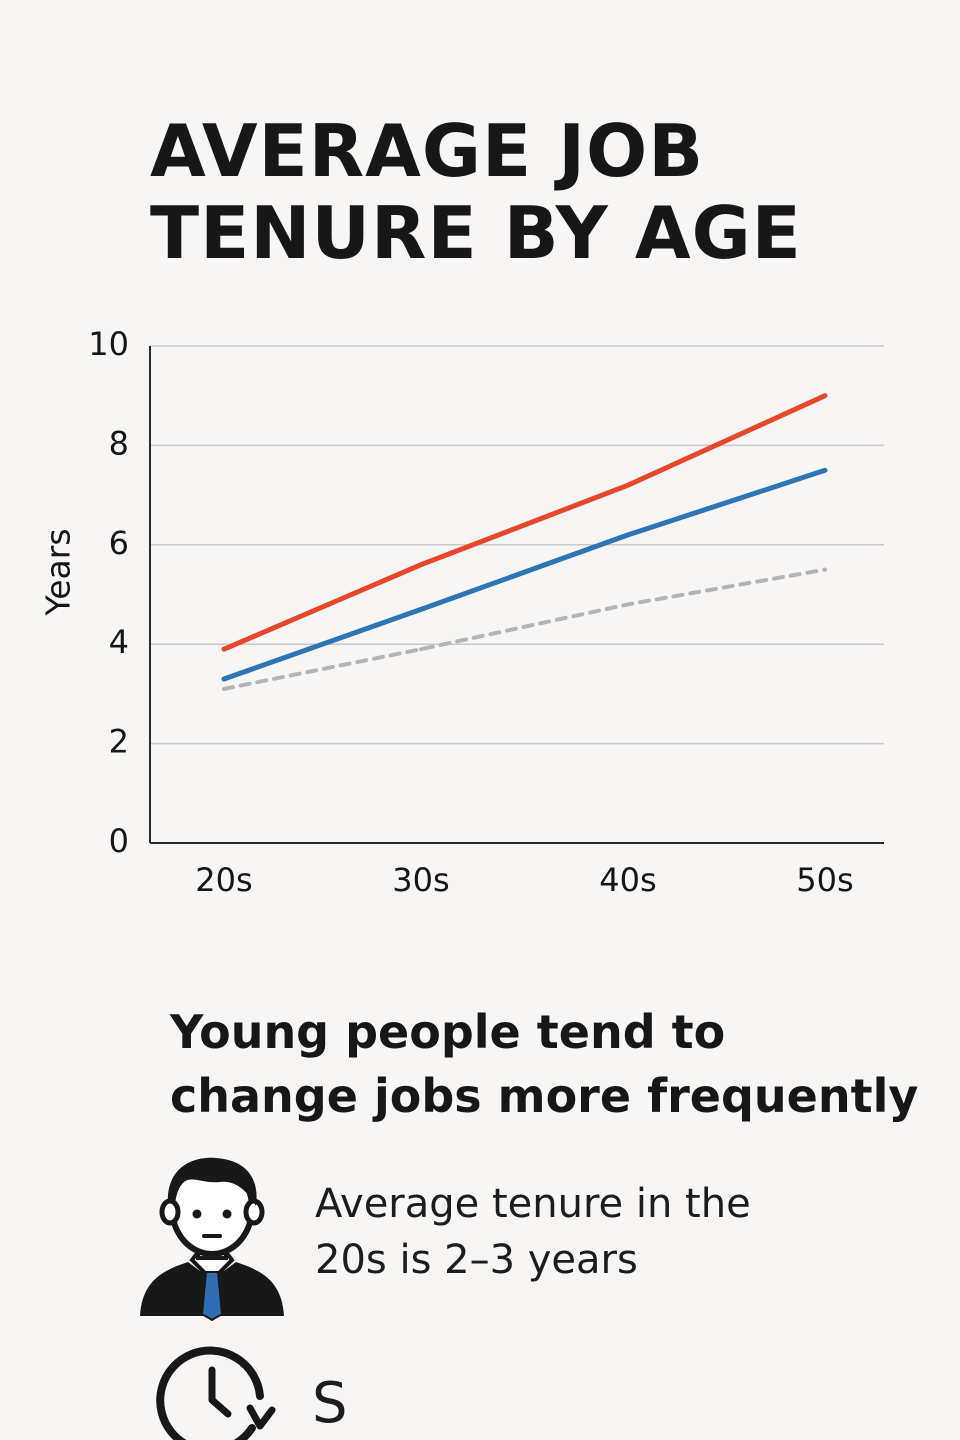 The width and height of the screenshot is (960, 1440). I want to click on x-tick-label: 30s, so click(420, 880).